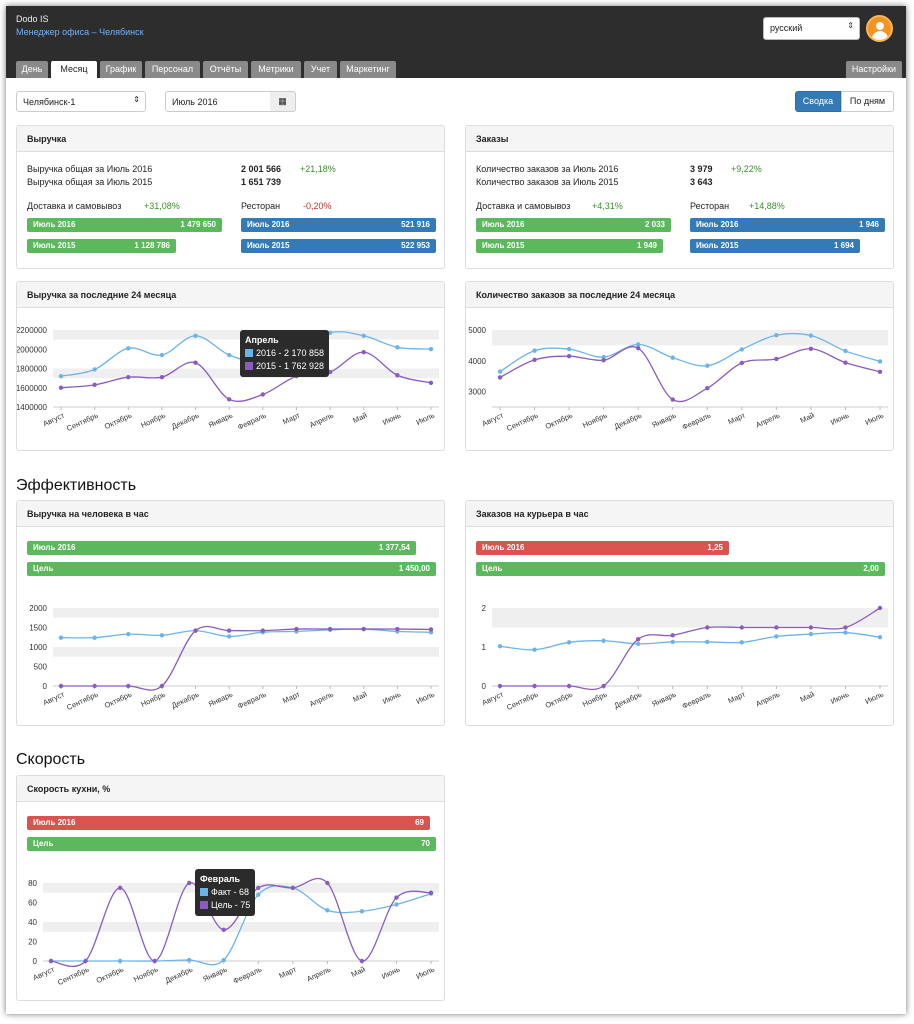  I want to click on tab-day: День, so click(32, 69).